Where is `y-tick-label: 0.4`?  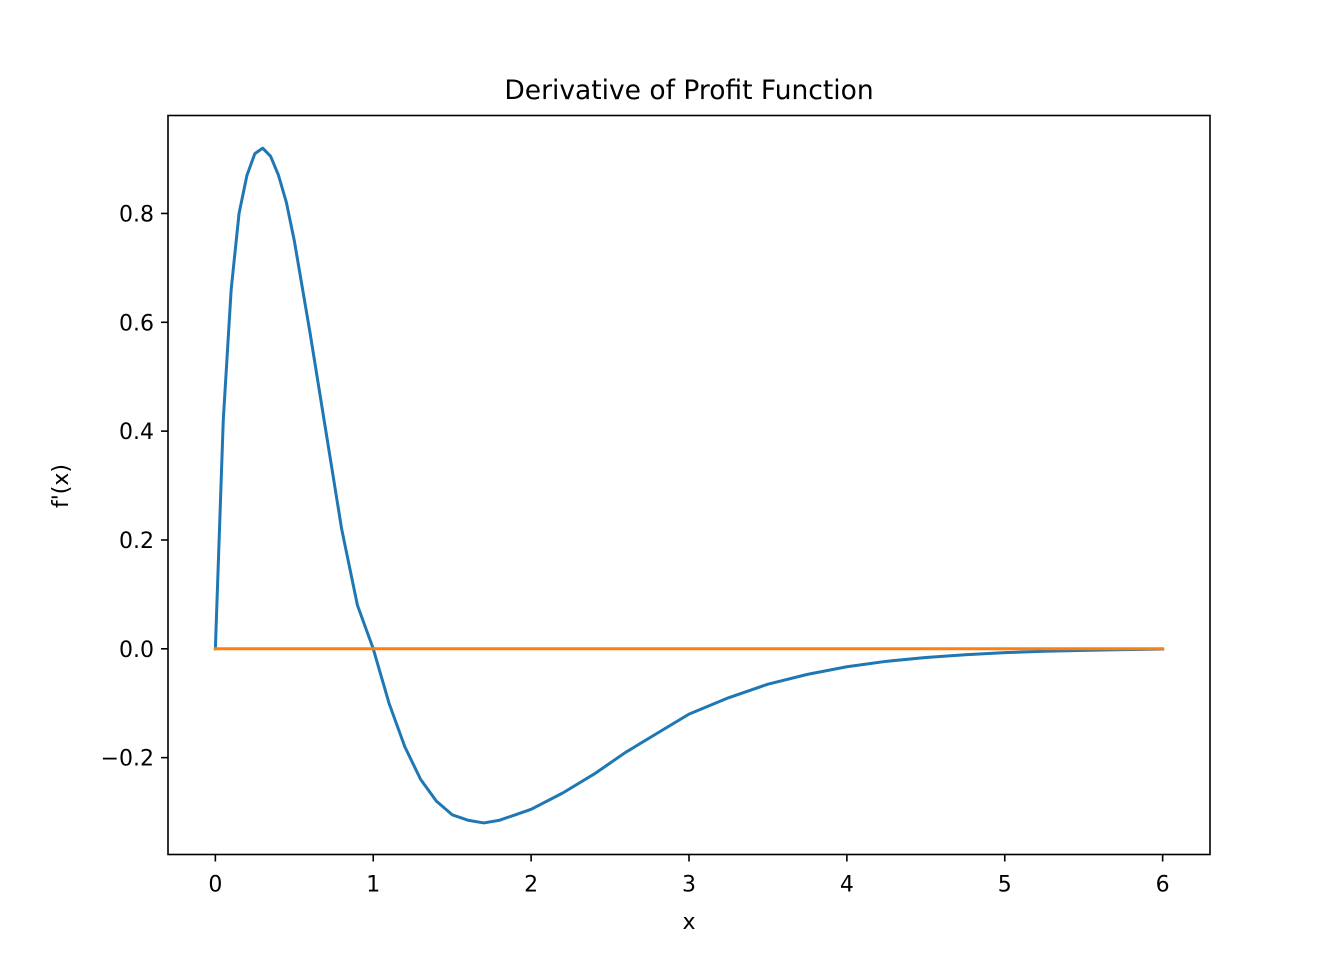
y-tick-label: 0.4 is located at coordinates (136, 432).